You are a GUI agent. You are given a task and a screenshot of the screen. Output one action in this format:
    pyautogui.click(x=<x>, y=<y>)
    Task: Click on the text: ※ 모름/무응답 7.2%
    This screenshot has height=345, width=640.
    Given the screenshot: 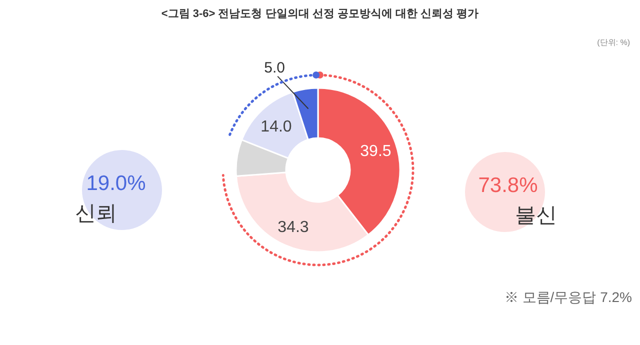 What is the action you would take?
    pyautogui.click(x=568, y=297)
    